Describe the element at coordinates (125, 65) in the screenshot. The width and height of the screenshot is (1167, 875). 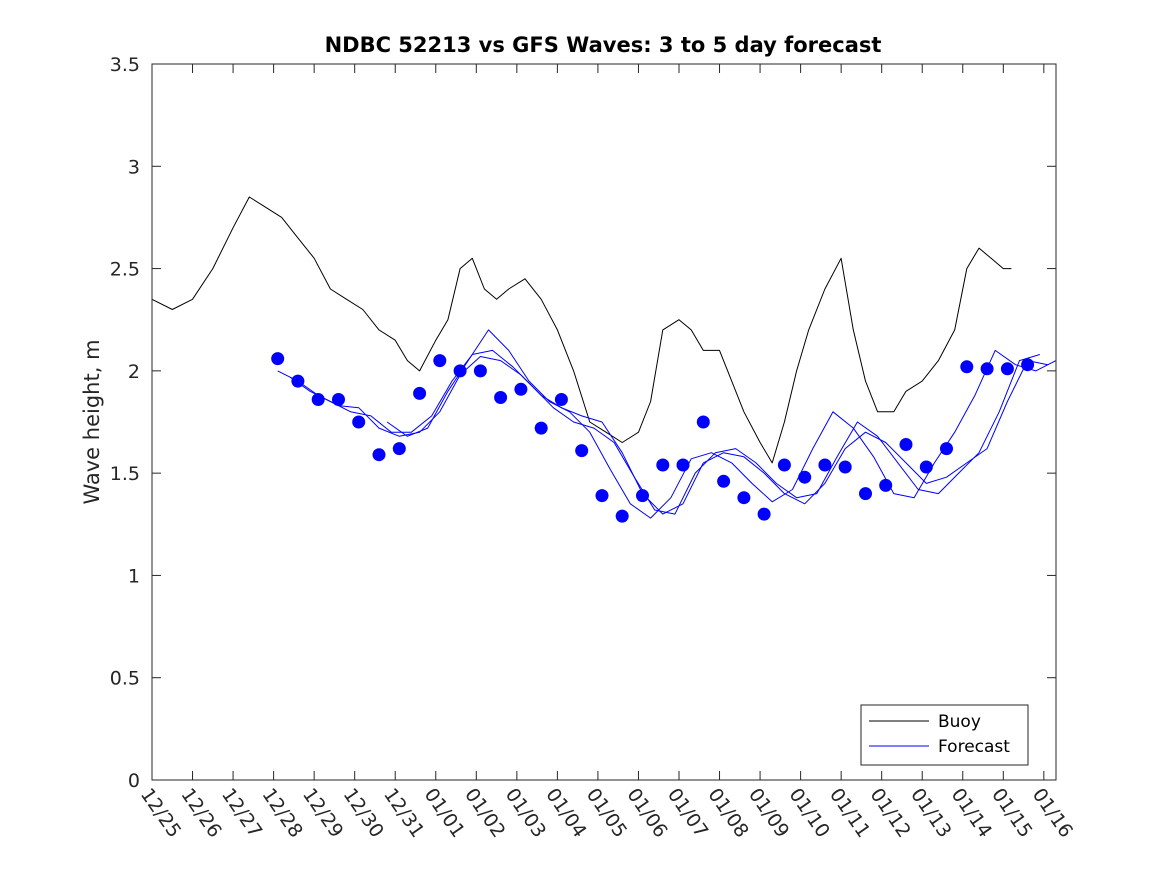
I see `y-tick-label: 3.5` at that location.